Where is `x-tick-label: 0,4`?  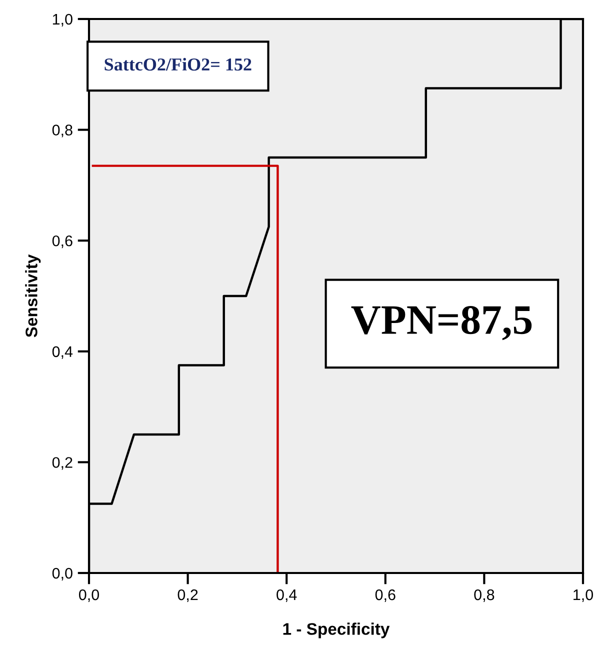
x-tick-label: 0,4 is located at coordinates (286, 595).